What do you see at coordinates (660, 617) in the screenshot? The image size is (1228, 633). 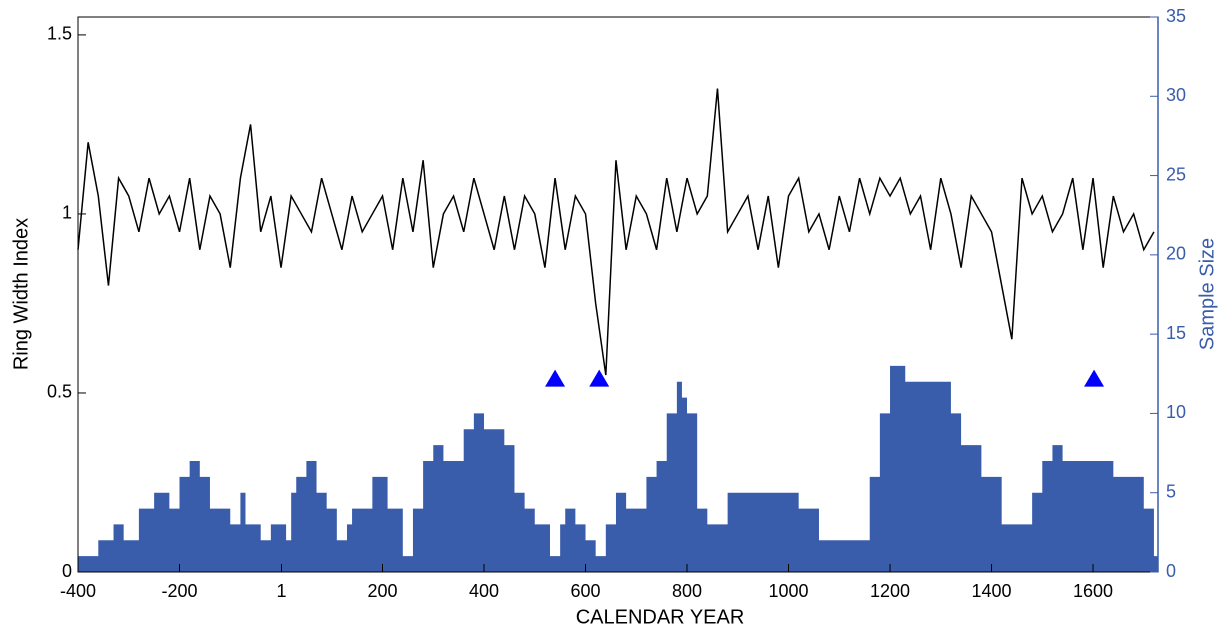 I see `x-axis-label: CALENDAR YEAR` at bounding box center [660, 617].